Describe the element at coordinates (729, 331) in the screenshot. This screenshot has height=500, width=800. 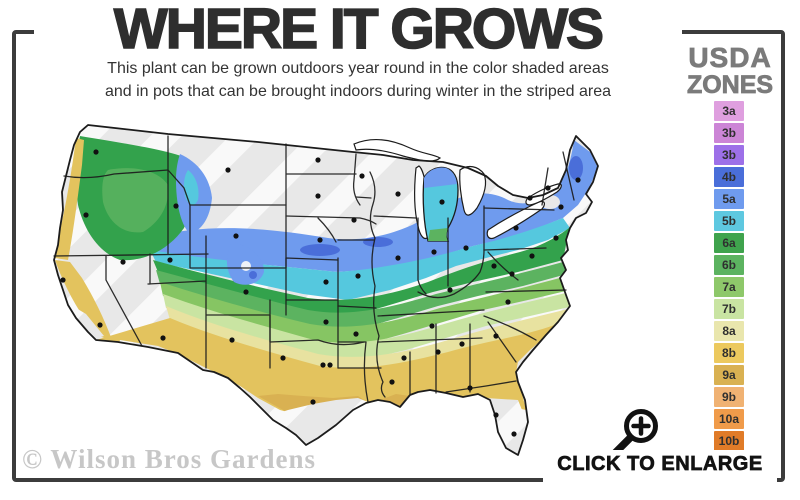
I see `legend-zone-chip-10: 8a` at that location.